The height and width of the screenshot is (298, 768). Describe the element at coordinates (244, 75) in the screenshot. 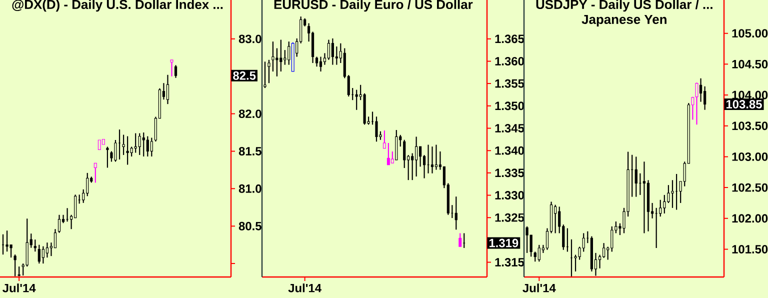

I see `text: 82.5` at that location.